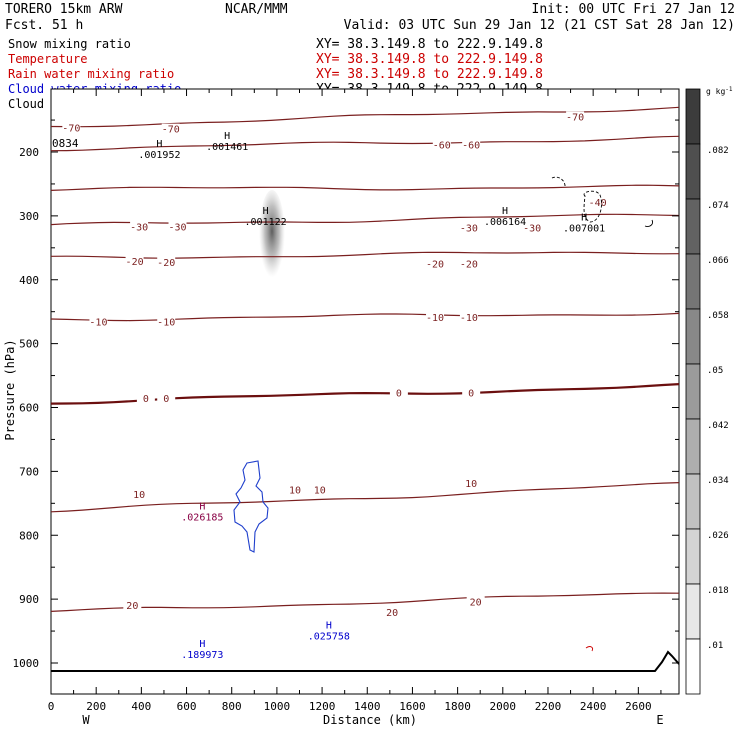  What do you see at coordinates (64, 9) in the screenshot?
I see `model-title: TORERO 15km ARW` at bounding box center [64, 9].